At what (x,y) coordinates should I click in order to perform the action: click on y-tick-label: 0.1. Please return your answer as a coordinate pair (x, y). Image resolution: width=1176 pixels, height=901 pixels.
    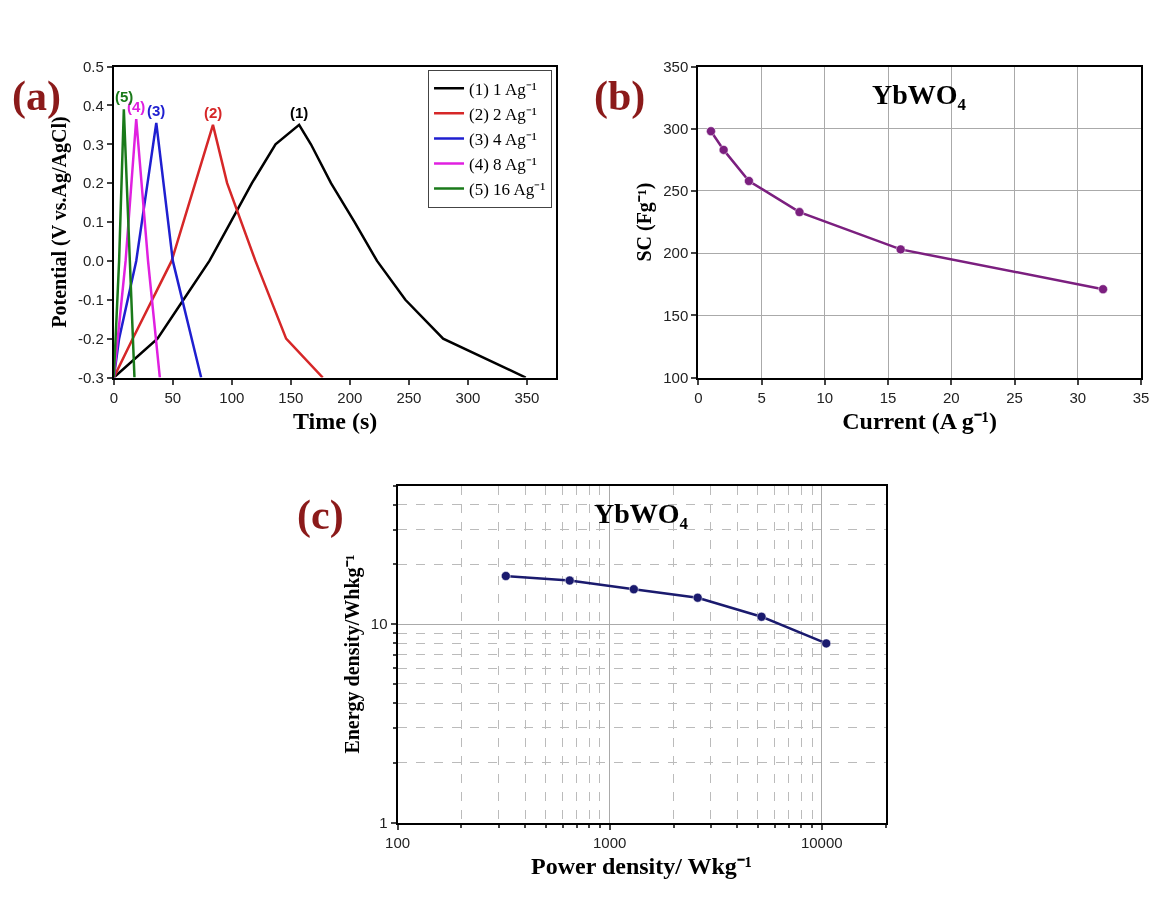
    Looking at the image, I should click on (93, 222).